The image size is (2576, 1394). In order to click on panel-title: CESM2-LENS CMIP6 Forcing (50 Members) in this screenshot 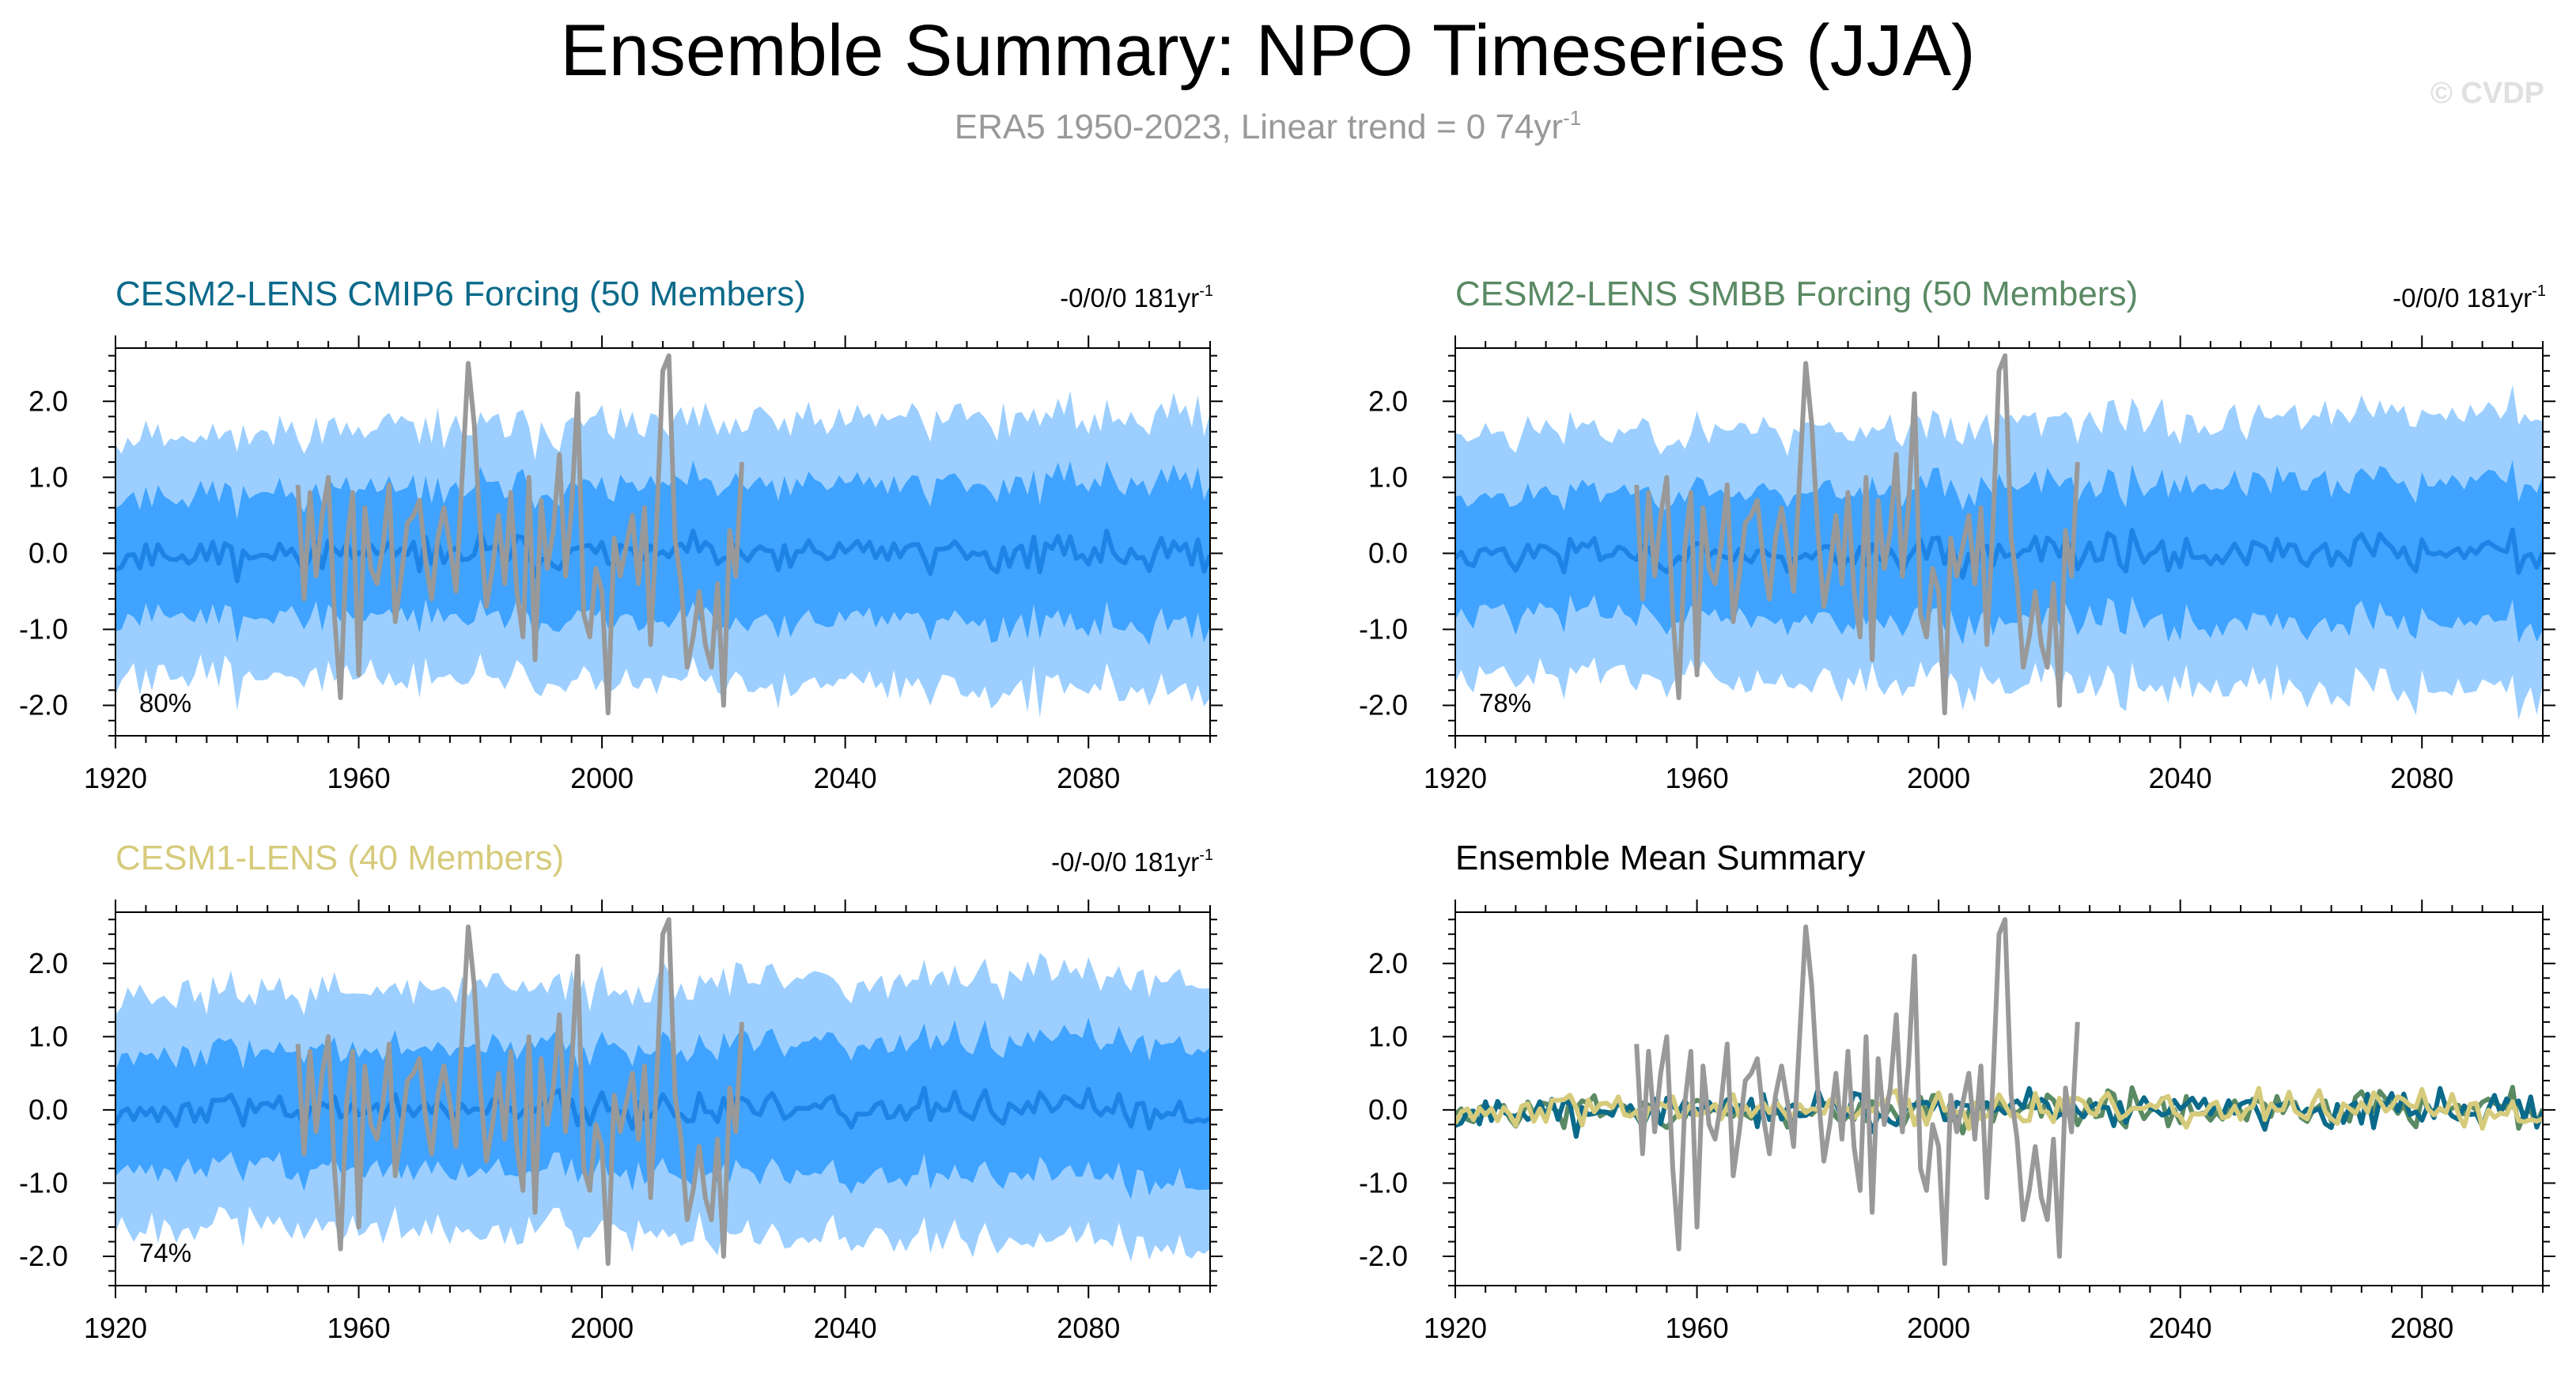, I will do `click(460, 294)`.